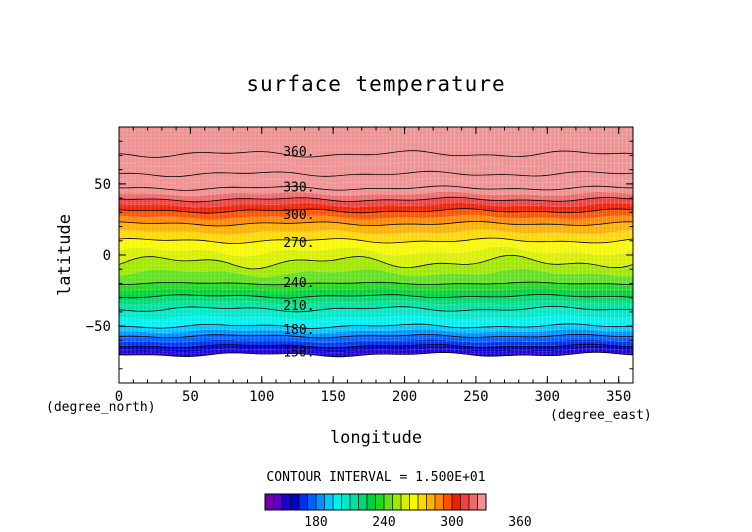 The width and height of the screenshot is (752, 532). Describe the element at coordinates (298, 243) in the screenshot. I see `contour-label-270: 270.` at that location.